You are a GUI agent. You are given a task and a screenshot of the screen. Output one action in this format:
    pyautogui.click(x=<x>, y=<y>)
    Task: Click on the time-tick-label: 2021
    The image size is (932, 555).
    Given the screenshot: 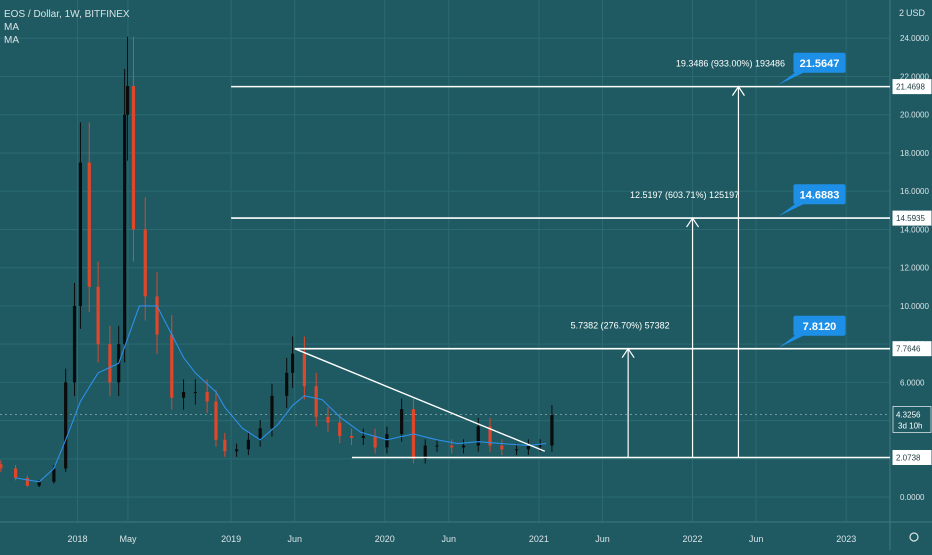 What is the action you would take?
    pyautogui.click(x=539, y=539)
    